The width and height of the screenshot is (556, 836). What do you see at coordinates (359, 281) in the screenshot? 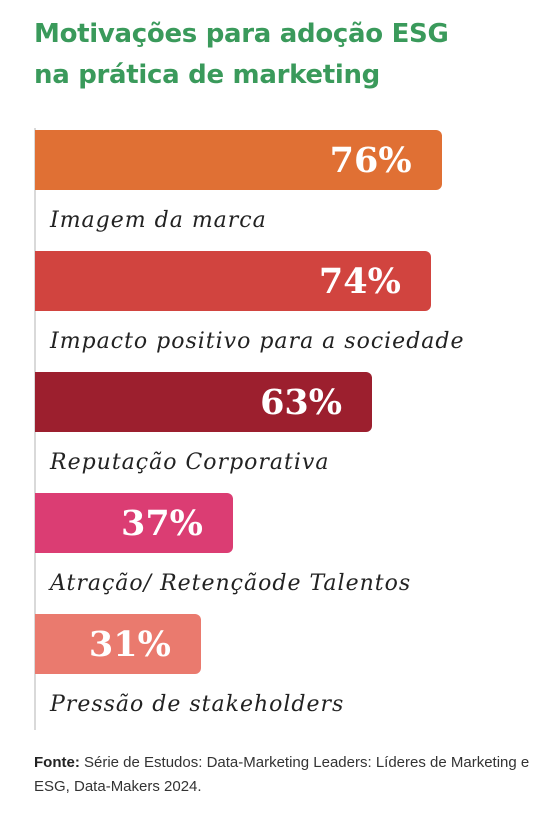
I see `bar-value-label: 74%` at bounding box center [359, 281].